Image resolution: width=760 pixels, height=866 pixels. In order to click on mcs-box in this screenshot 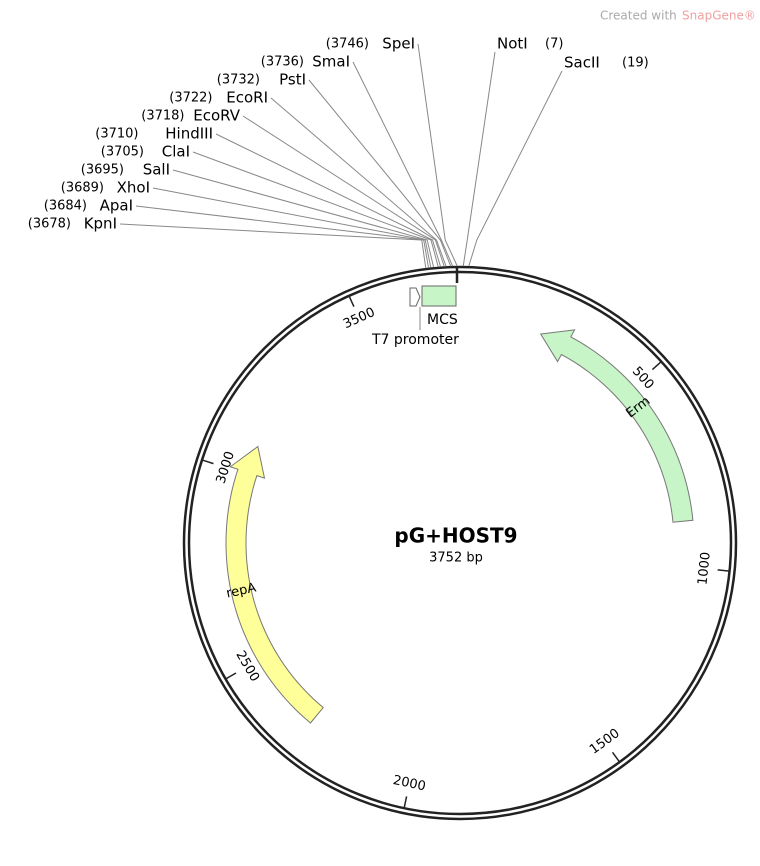, I will do `click(439, 296)`.